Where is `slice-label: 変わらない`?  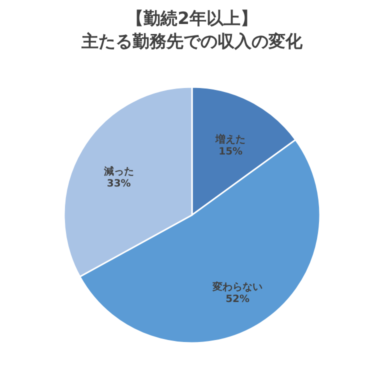 slice-label: 変わらない is located at coordinates (237, 286).